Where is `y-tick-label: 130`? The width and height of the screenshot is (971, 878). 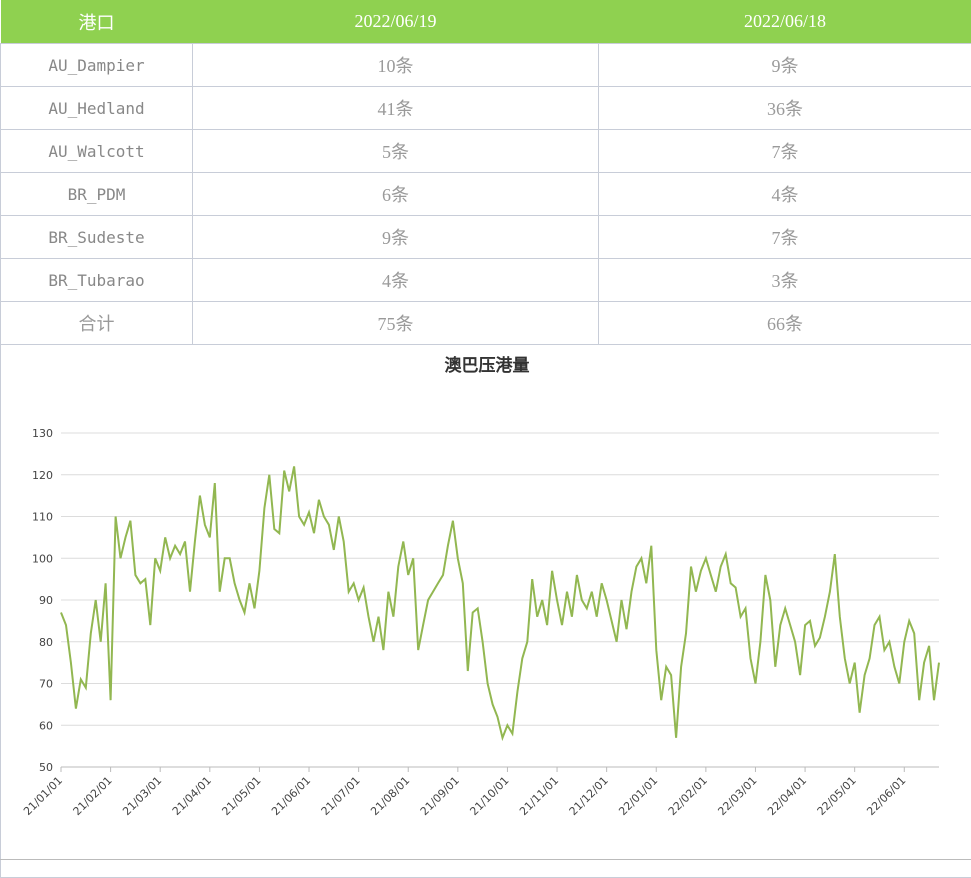 y-tick-label: 130 is located at coordinates (42, 433).